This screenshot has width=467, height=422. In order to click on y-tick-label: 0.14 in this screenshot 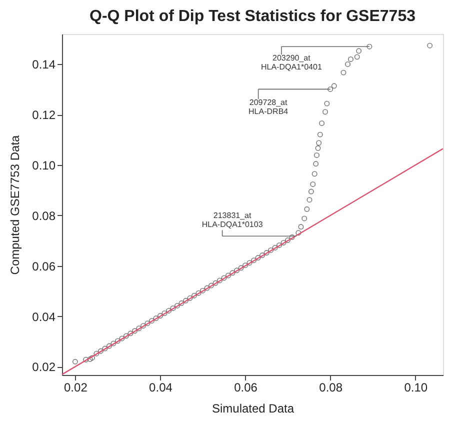, I will do `click(44, 65)`.